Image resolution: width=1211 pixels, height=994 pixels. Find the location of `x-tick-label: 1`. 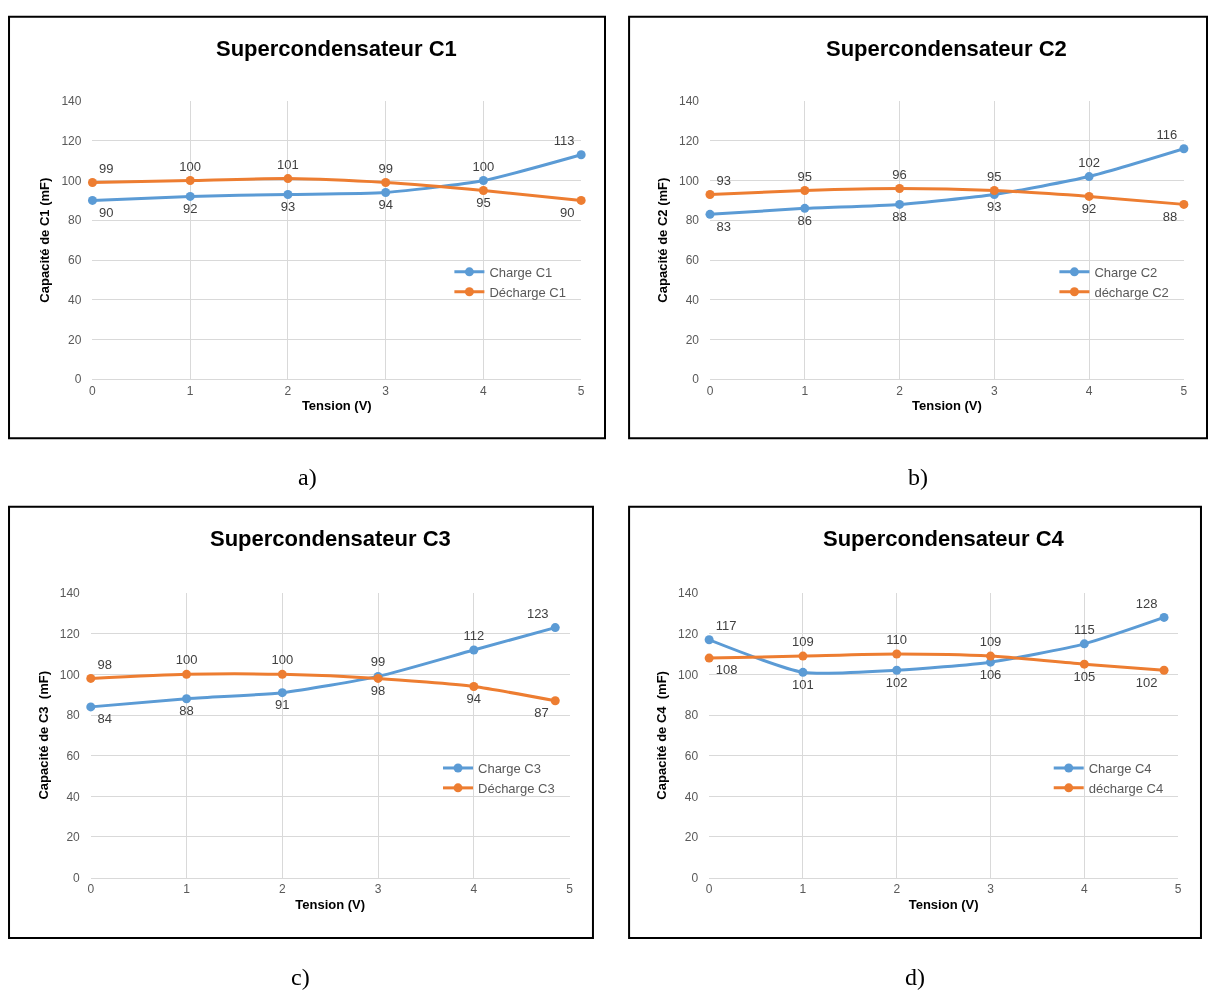

x-tick-label: 1 is located at coordinates (187, 889).